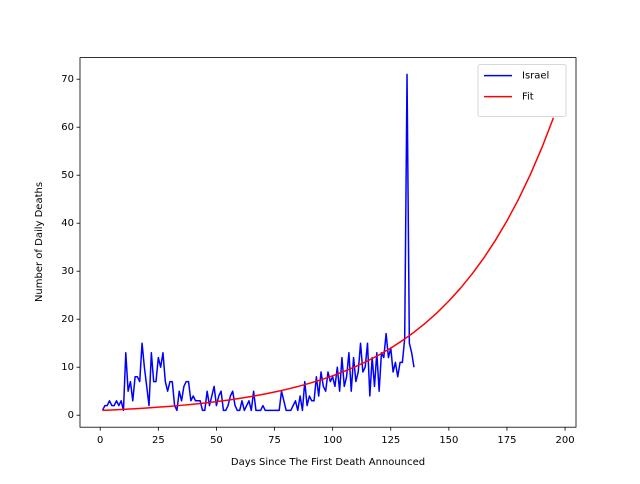  Describe the element at coordinates (67, 271) in the screenshot. I see `y-tick-label: 30` at that location.